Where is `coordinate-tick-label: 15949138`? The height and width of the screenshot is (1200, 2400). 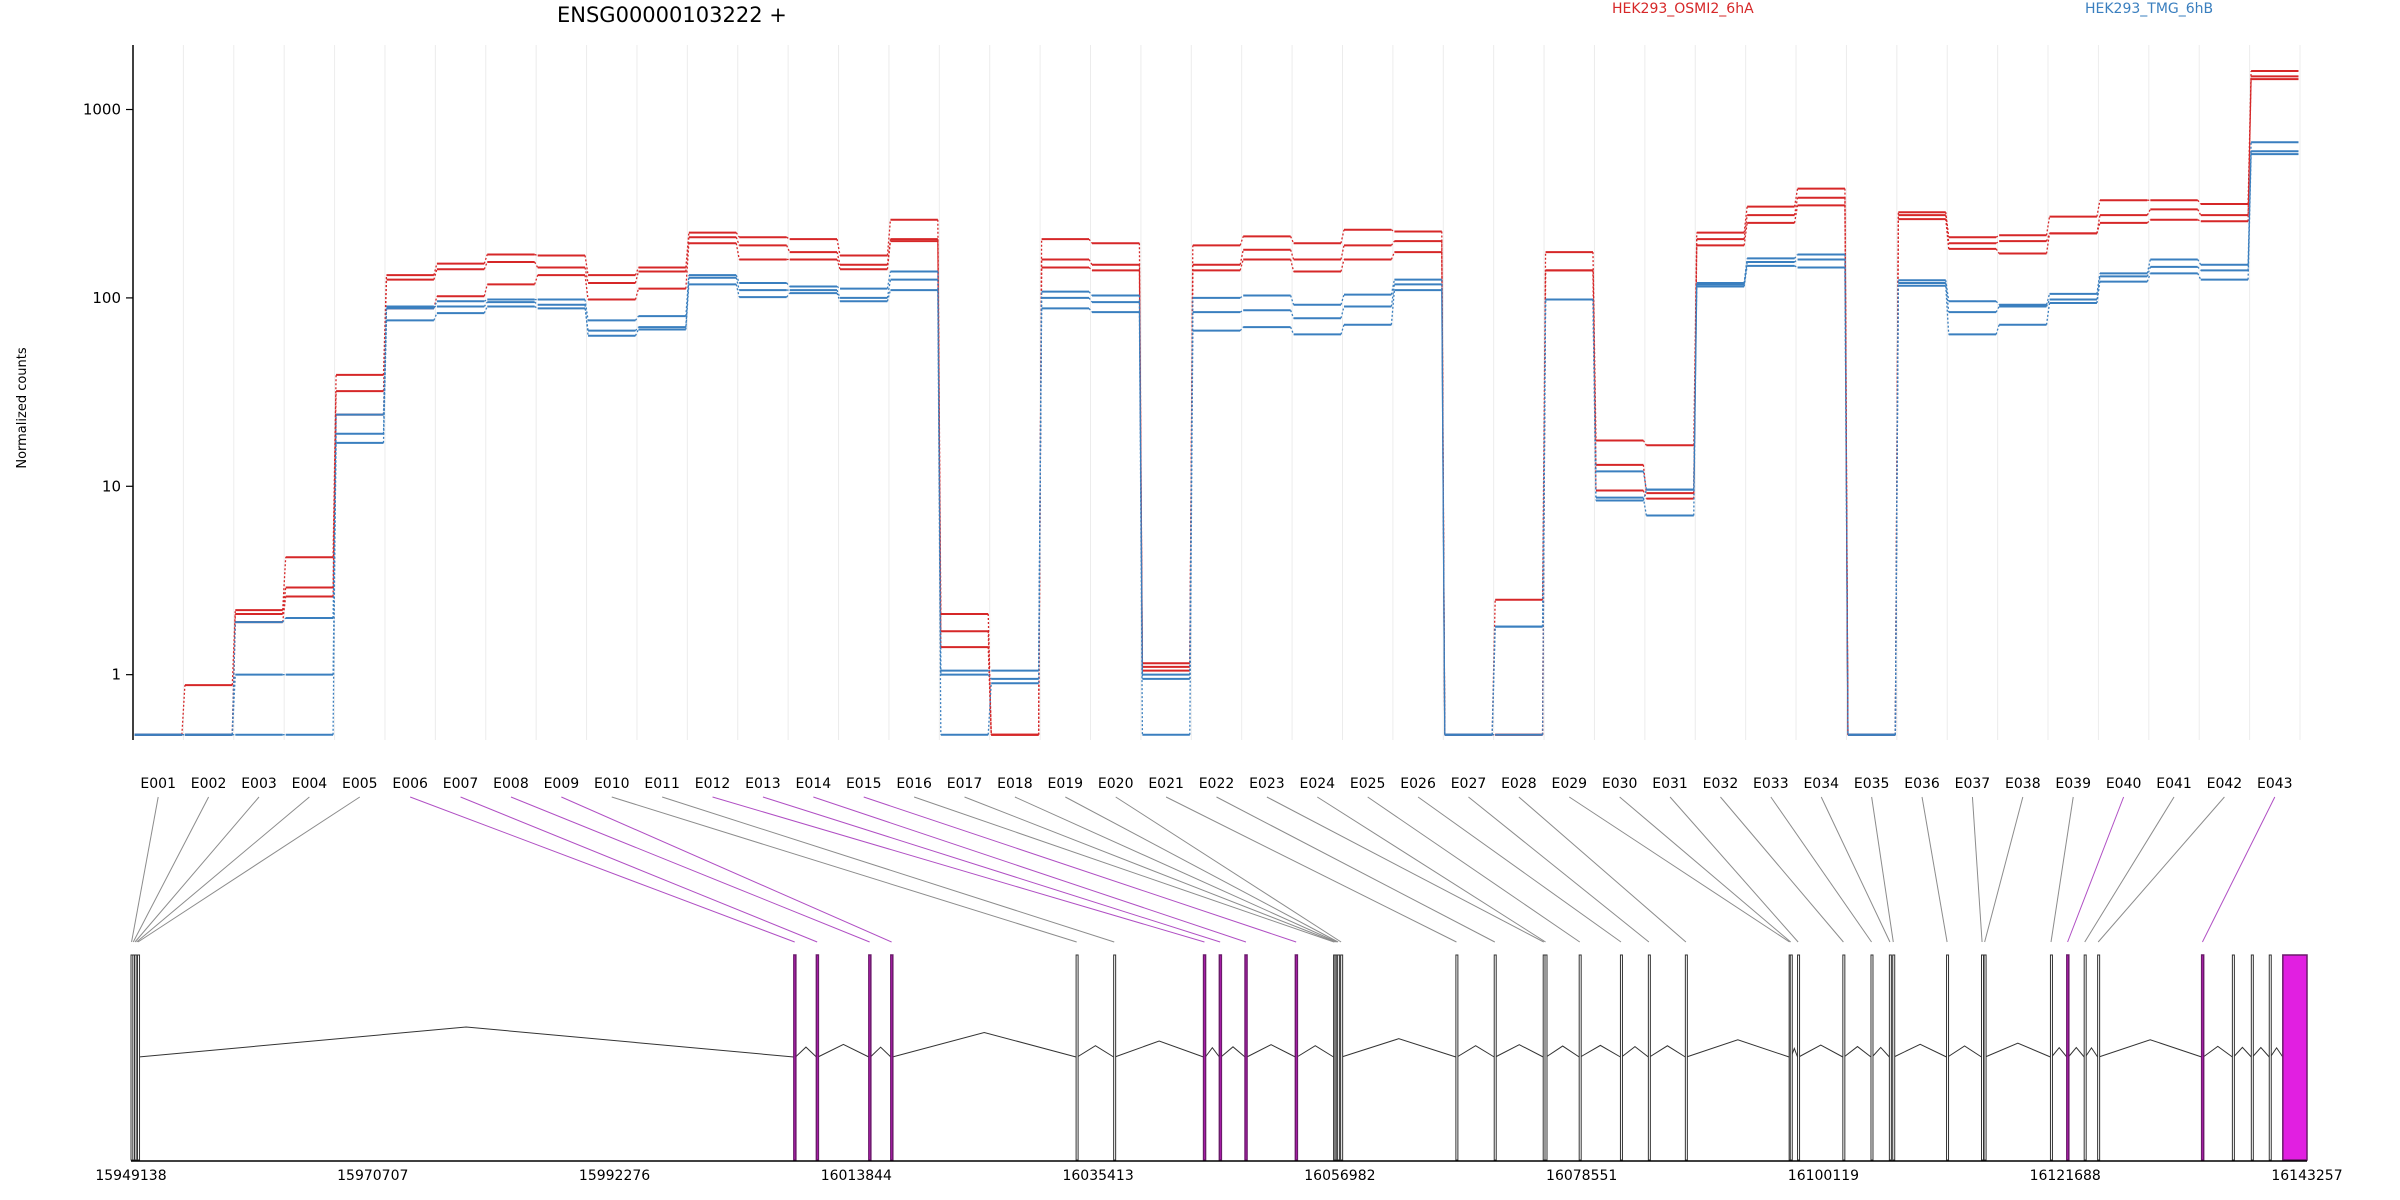
coordinate-tick-label: 15949138 is located at coordinates (130, 1176).